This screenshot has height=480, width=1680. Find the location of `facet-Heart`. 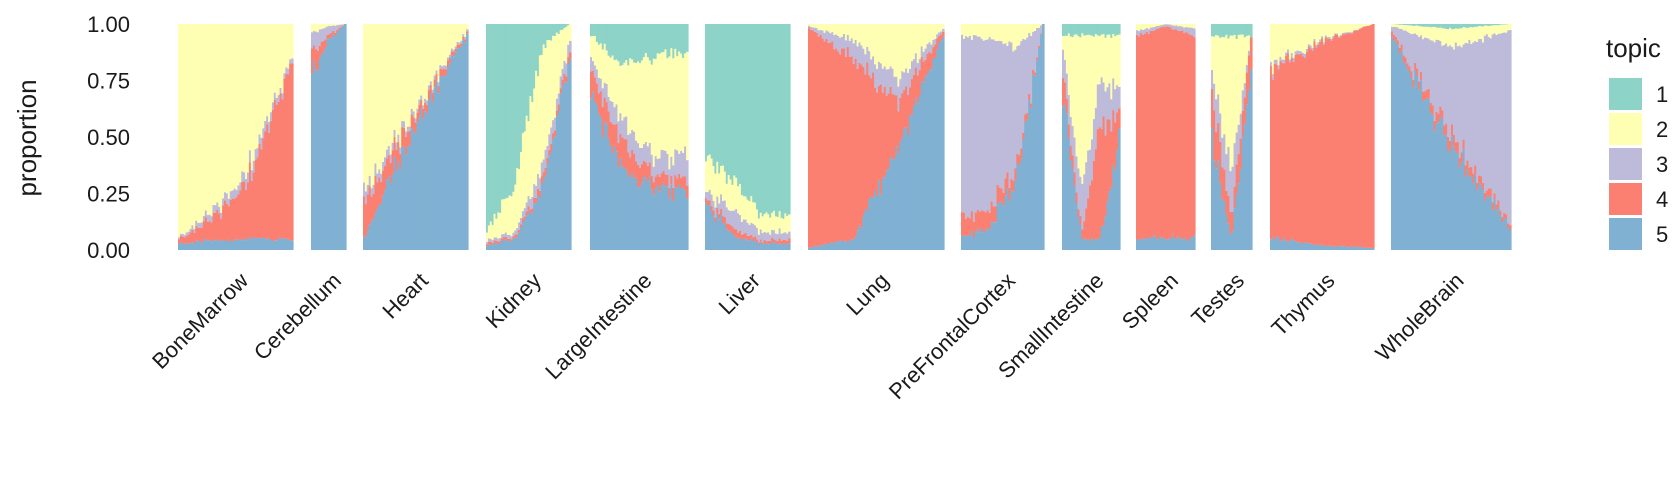

facet-Heart is located at coordinates (416, 137).